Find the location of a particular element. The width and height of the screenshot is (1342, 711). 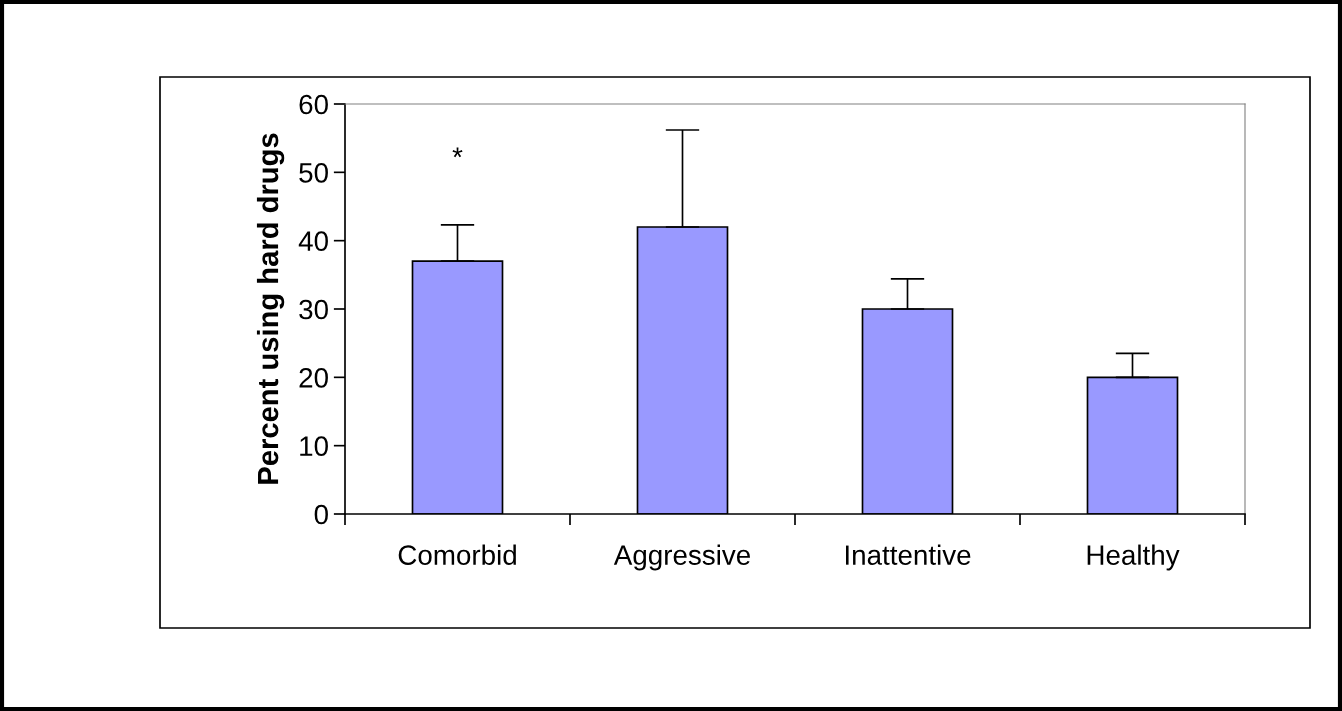

y-tick-label: 40 is located at coordinates (313, 241).